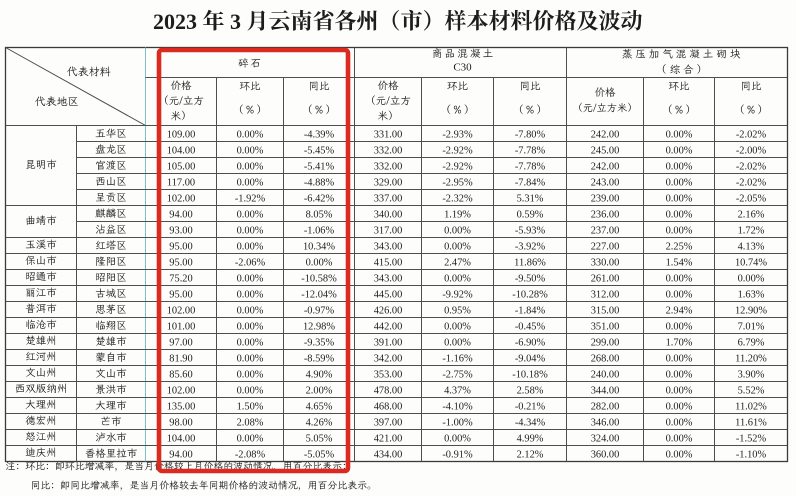  Describe the element at coordinates (319, 422) in the screenshot. I see `svg-text: 4.26%` at that location.